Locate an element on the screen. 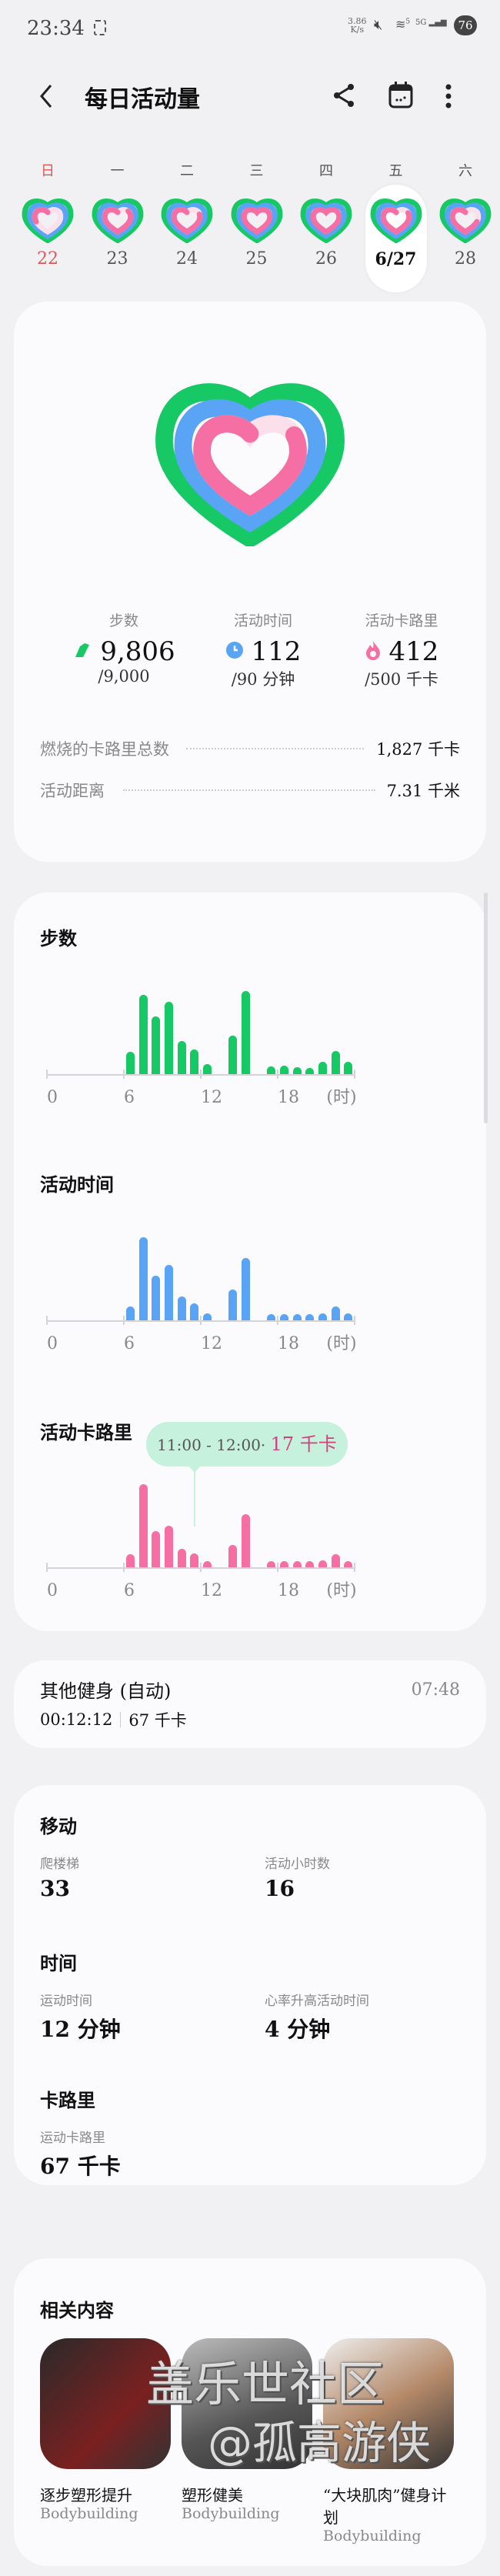 Image resolution: width=500 pixels, height=2576 pixels. steps-ring is located at coordinates (465, 222).